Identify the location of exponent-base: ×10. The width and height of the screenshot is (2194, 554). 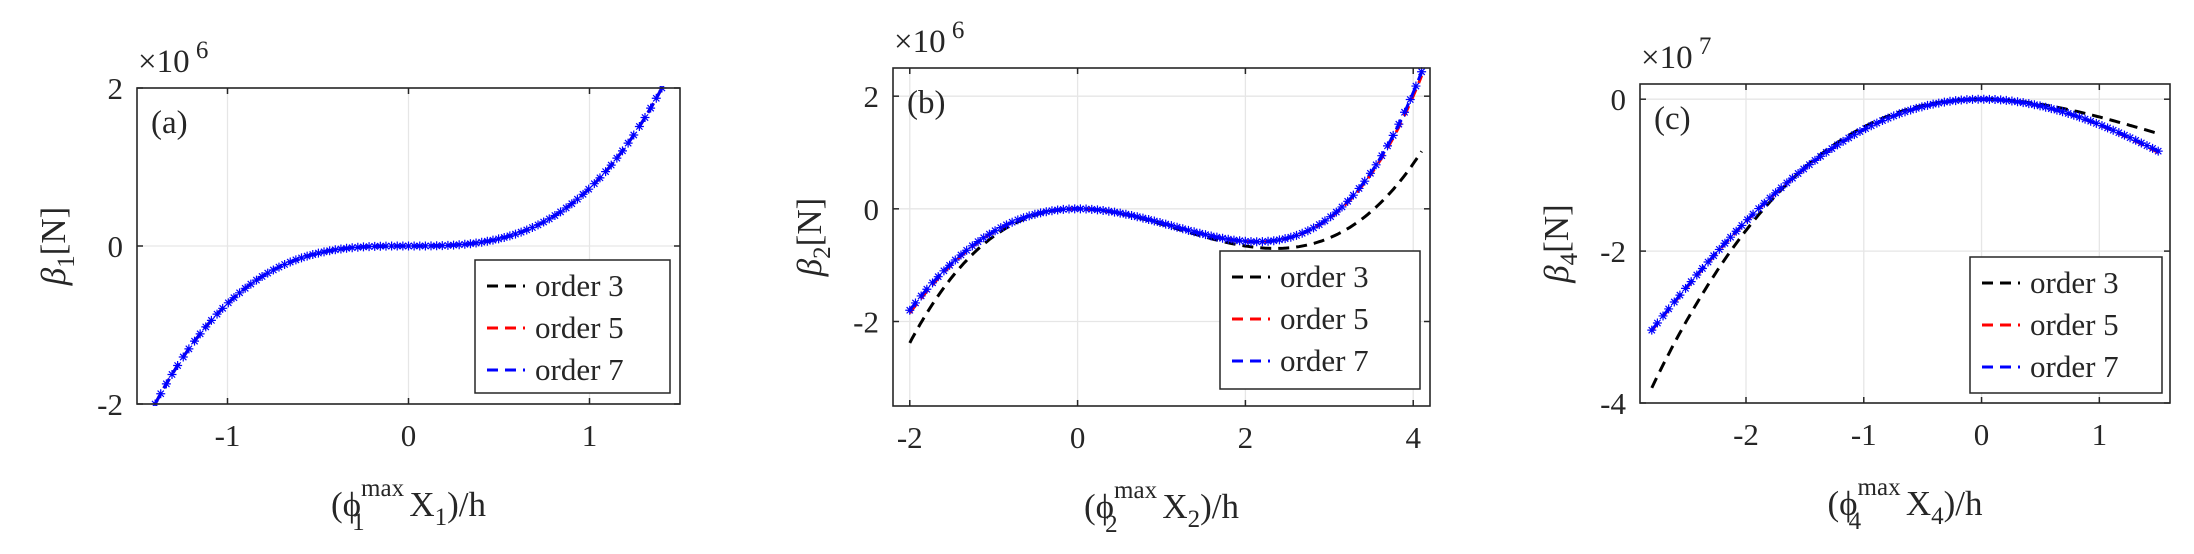
(920, 42).